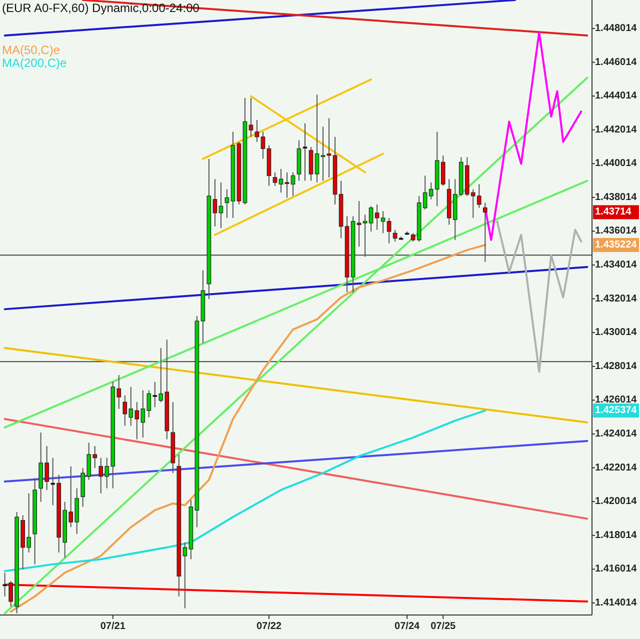 This screenshot has width=640, height=639. What do you see at coordinates (616, 164) in the screenshot?
I see `y-tick-label: 1.440014` at bounding box center [616, 164].